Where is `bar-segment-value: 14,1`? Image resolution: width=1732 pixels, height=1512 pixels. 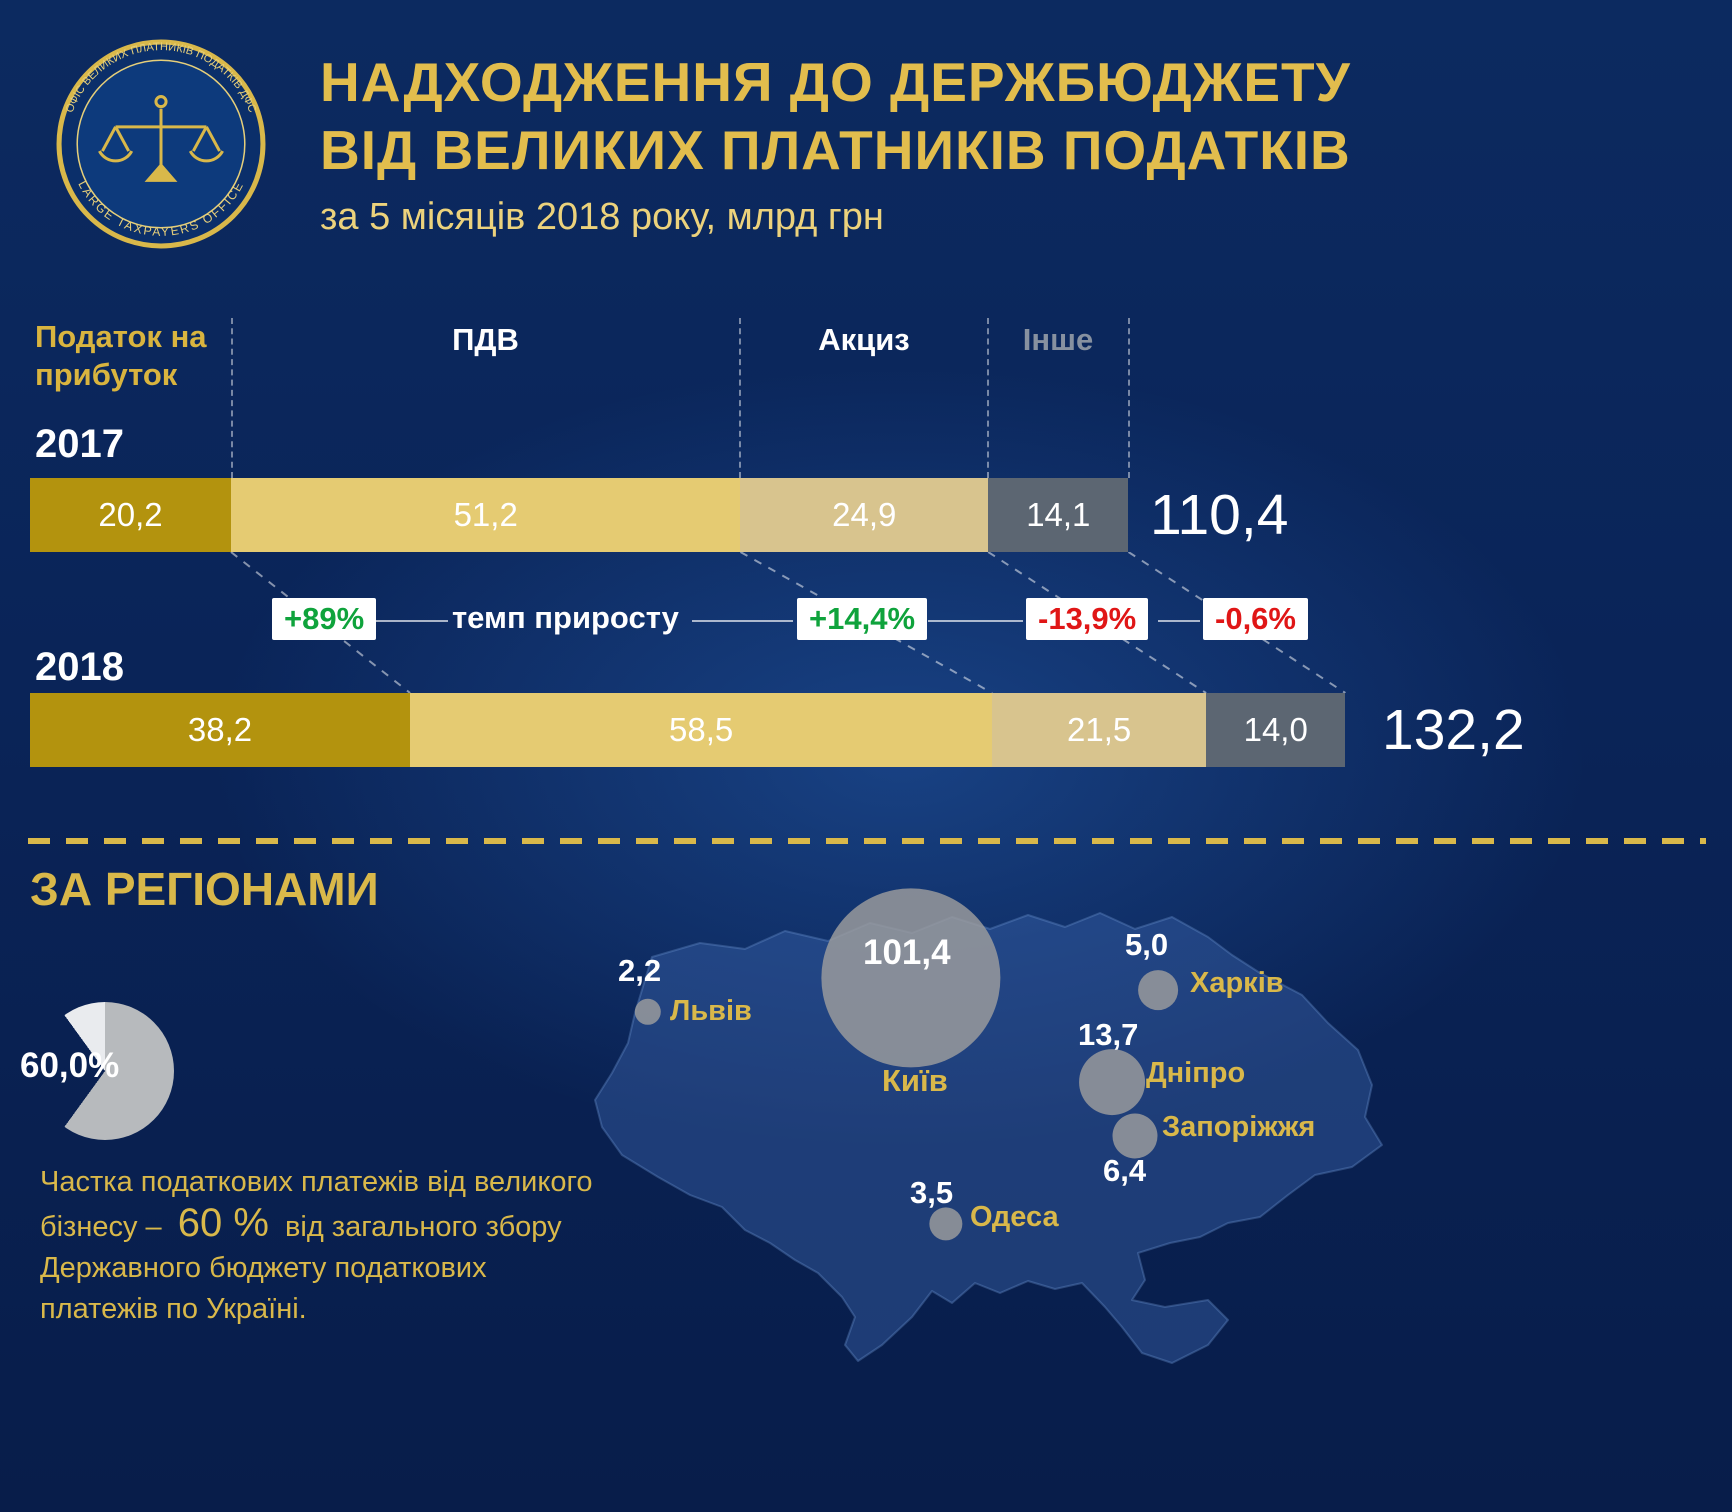
bar-segment-value: 14,1 is located at coordinates (1058, 514).